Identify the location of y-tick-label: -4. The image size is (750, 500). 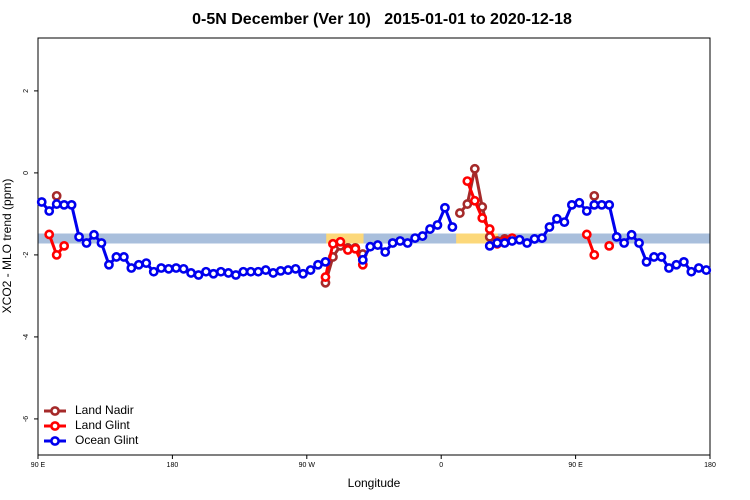
(26, 337).